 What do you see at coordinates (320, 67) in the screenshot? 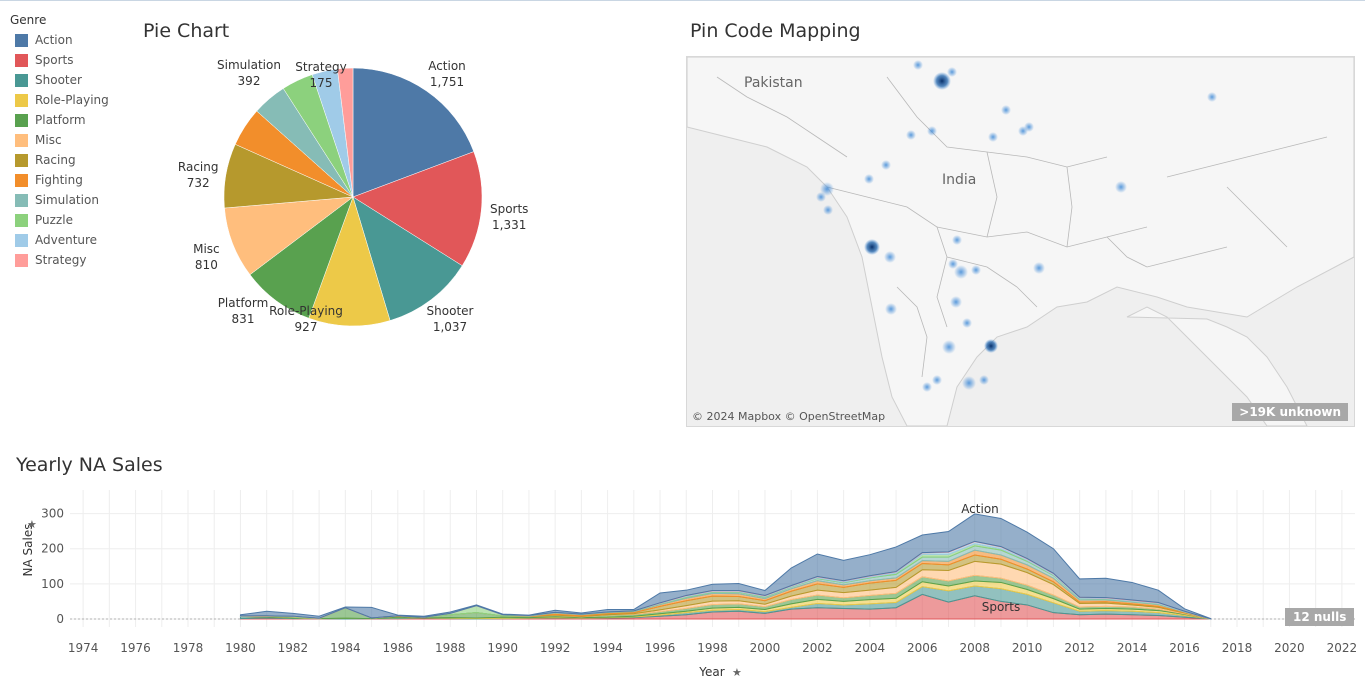
I see `pie-label-name: Strategy` at bounding box center [320, 67].